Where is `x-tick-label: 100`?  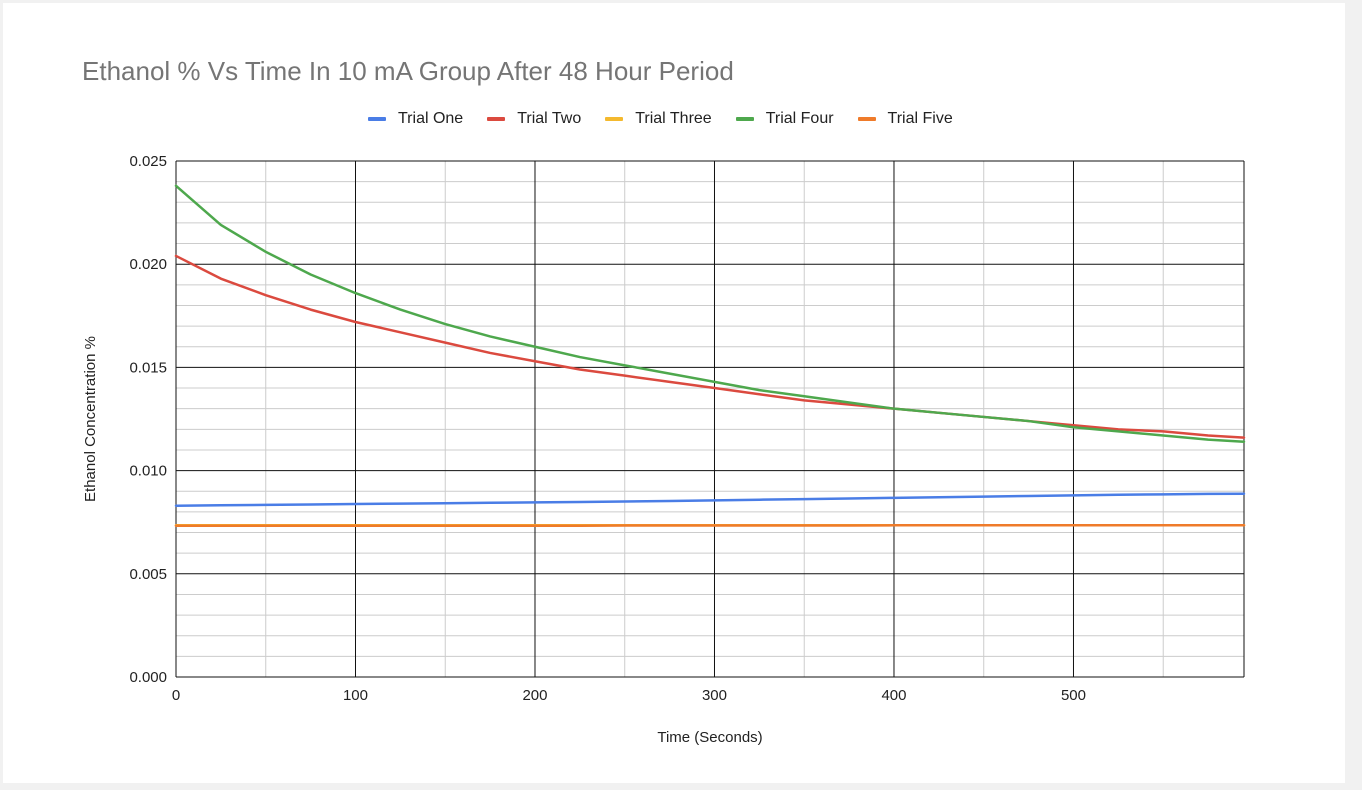
x-tick-label: 100 is located at coordinates (355, 695).